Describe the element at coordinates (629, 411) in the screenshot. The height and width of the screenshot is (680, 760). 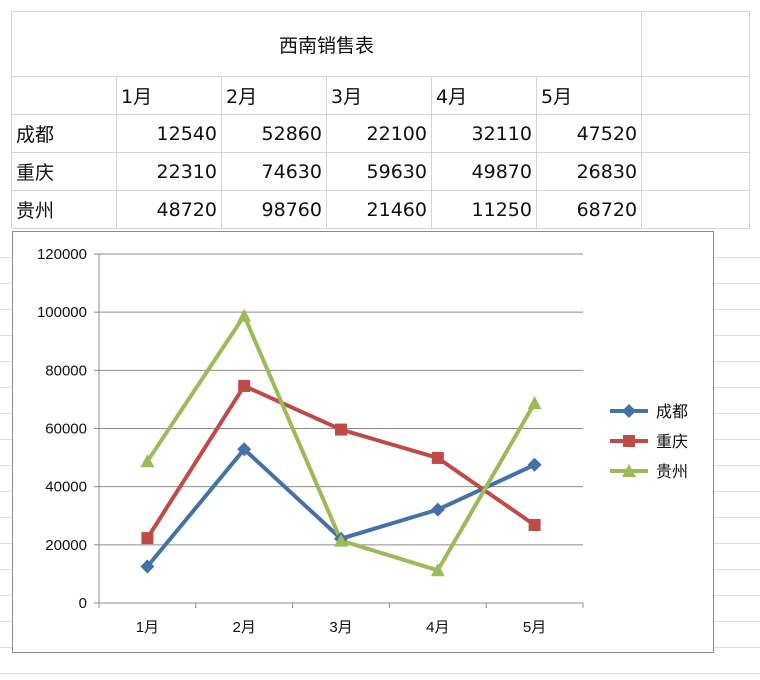
I see `legend-marker-diamond` at that location.